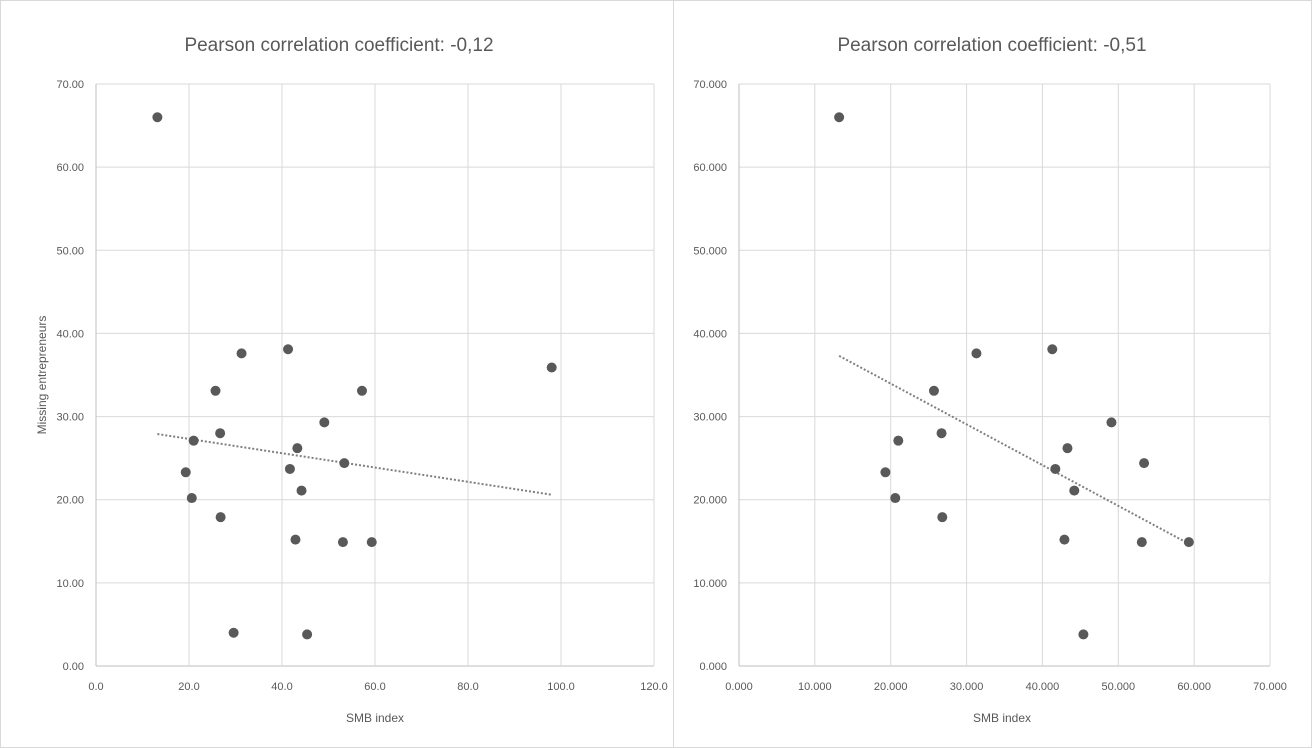 Image resolution: width=1312 pixels, height=748 pixels. Describe the element at coordinates (710, 251) in the screenshot. I see `y-tick-label: 50.000` at that location.